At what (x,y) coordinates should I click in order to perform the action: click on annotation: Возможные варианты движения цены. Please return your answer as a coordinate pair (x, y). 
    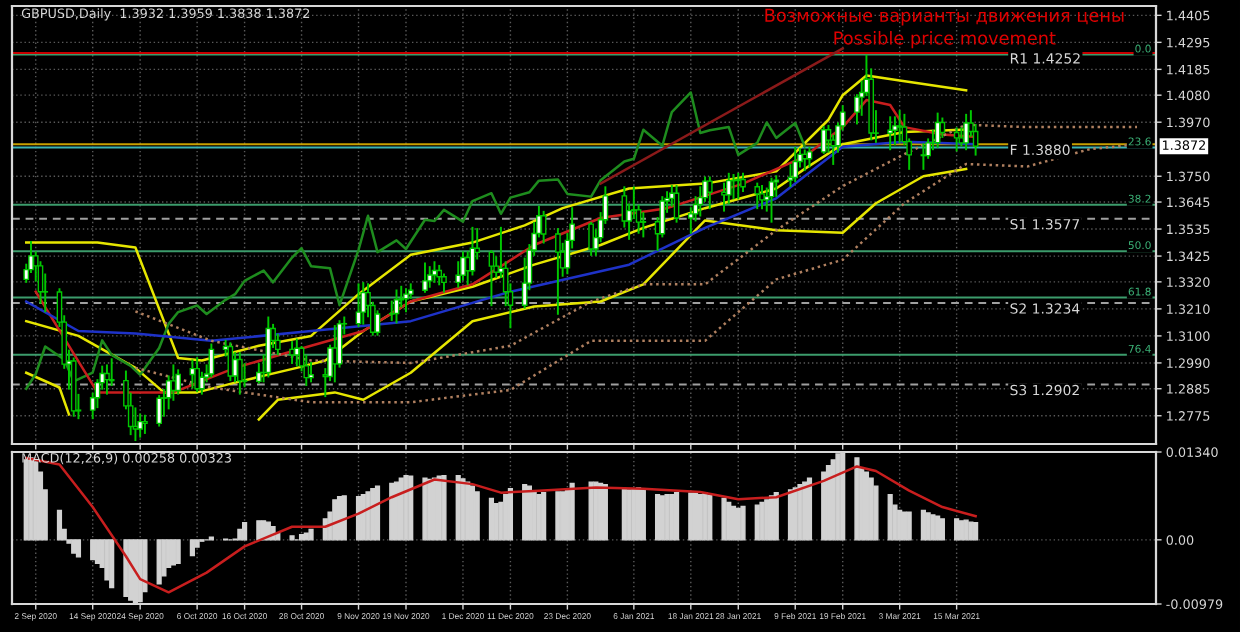
    Looking at the image, I should click on (944, 17).